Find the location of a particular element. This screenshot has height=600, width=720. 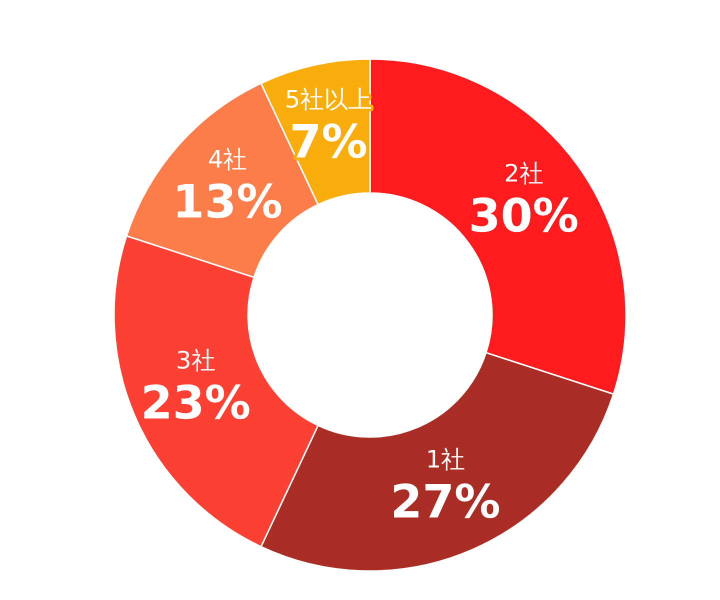

slice-label: 4社 is located at coordinates (228, 159).